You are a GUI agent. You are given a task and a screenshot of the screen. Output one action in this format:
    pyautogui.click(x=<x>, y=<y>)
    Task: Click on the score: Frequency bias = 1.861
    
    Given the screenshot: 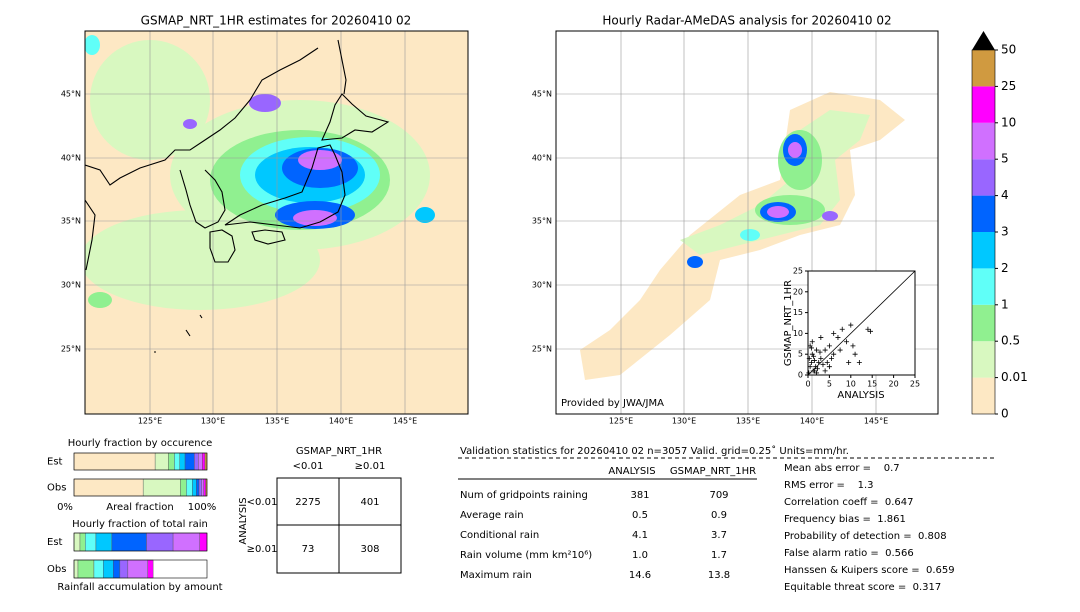 What is the action you would take?
    pyautogui.click(x=845, y=519)
    